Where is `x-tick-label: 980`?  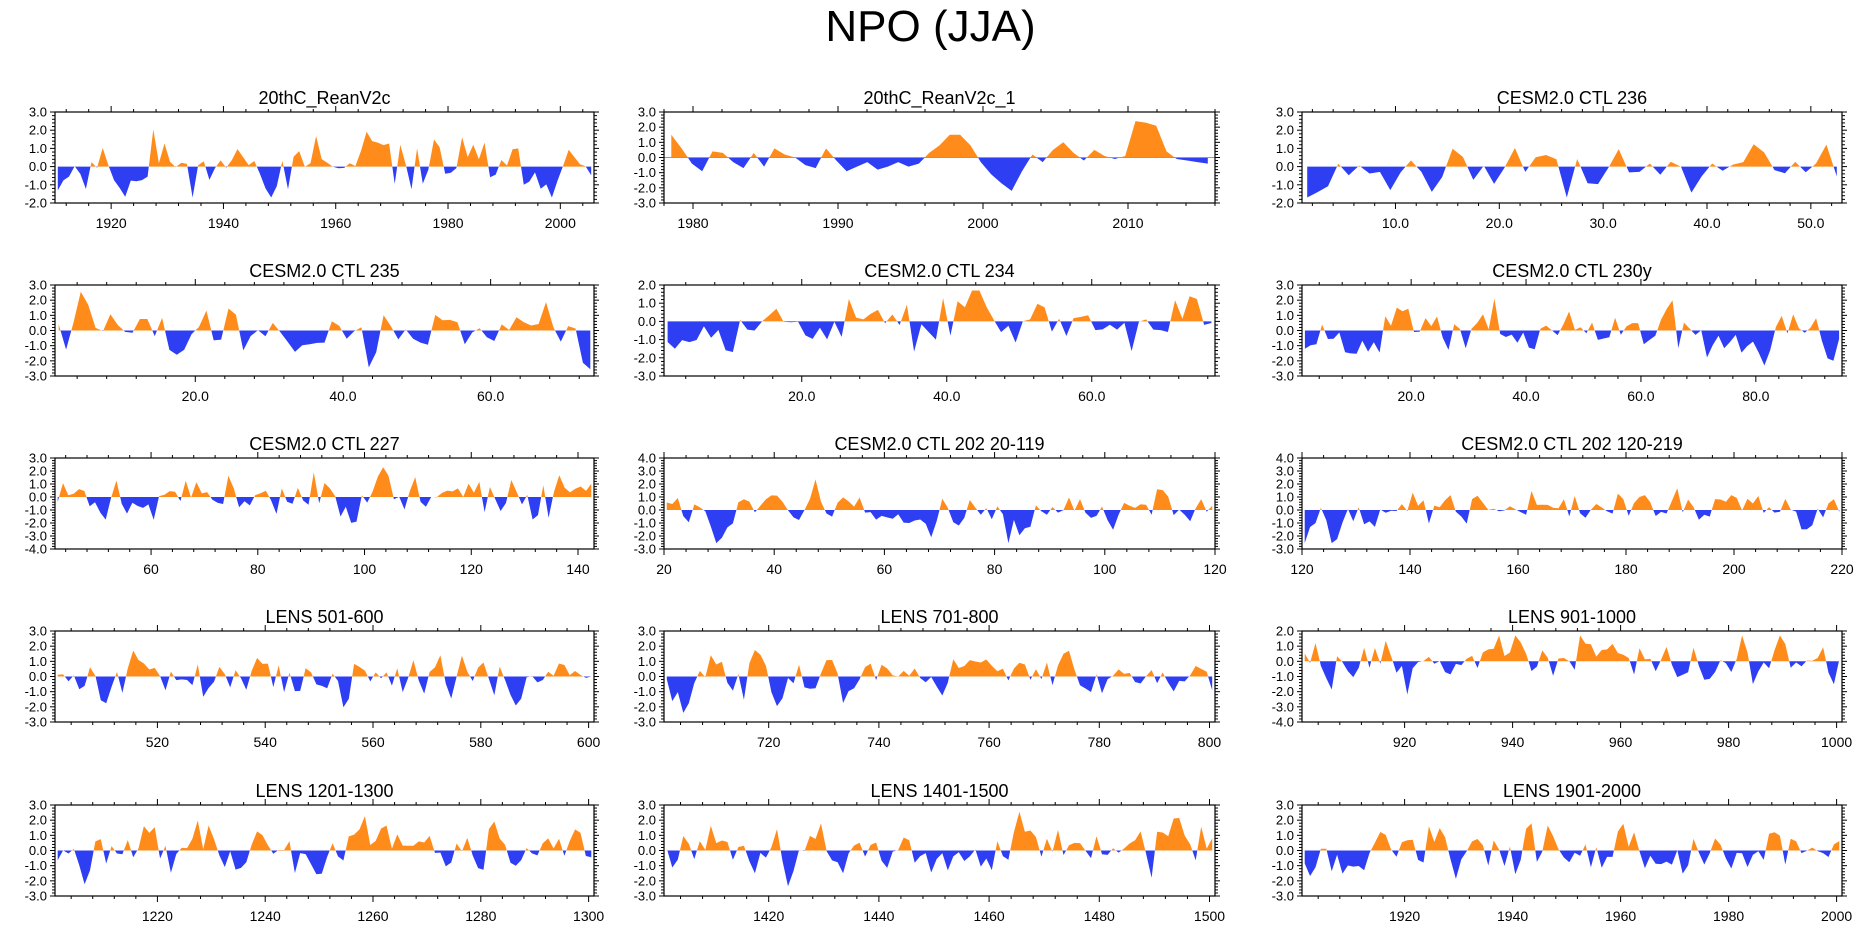
x-tick-label: 980 is located at coordinates (1729, 742).